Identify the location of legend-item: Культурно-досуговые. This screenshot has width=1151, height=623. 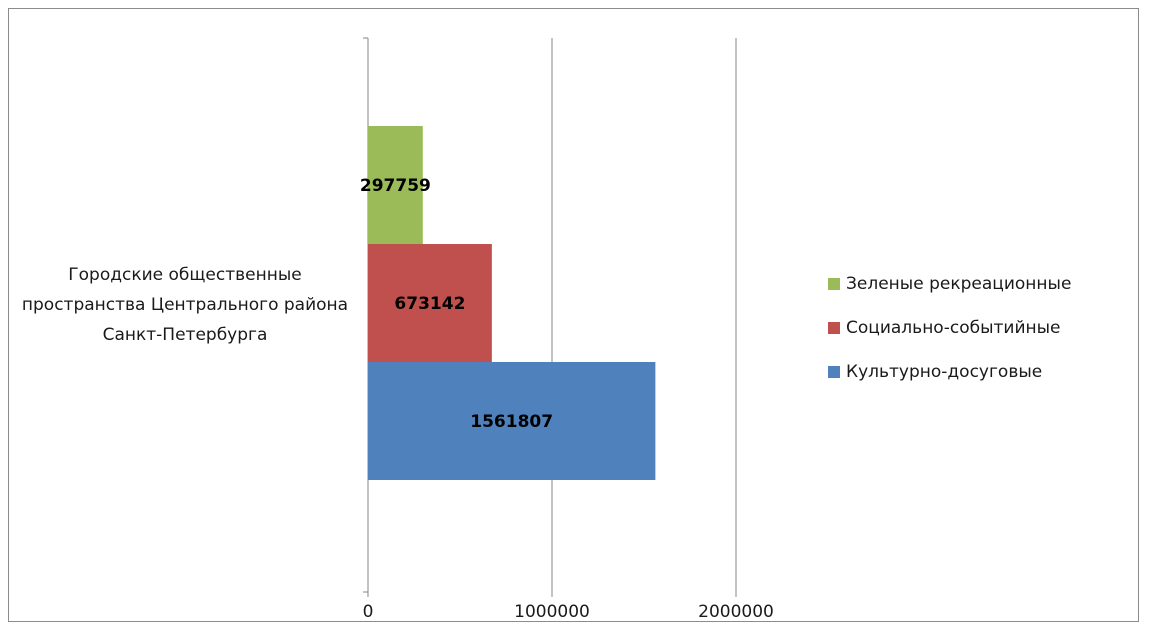
(949, 372).